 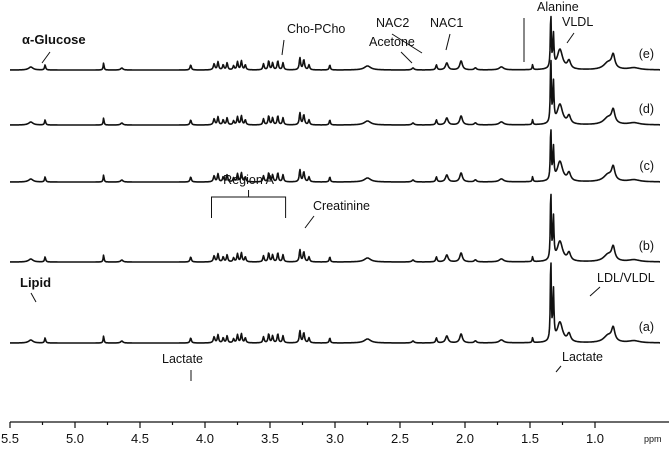 What do you see at coordinates (577, 22) in the screenshot?
I see `annotation-label: VLDL` at bounding box center [577, 22].